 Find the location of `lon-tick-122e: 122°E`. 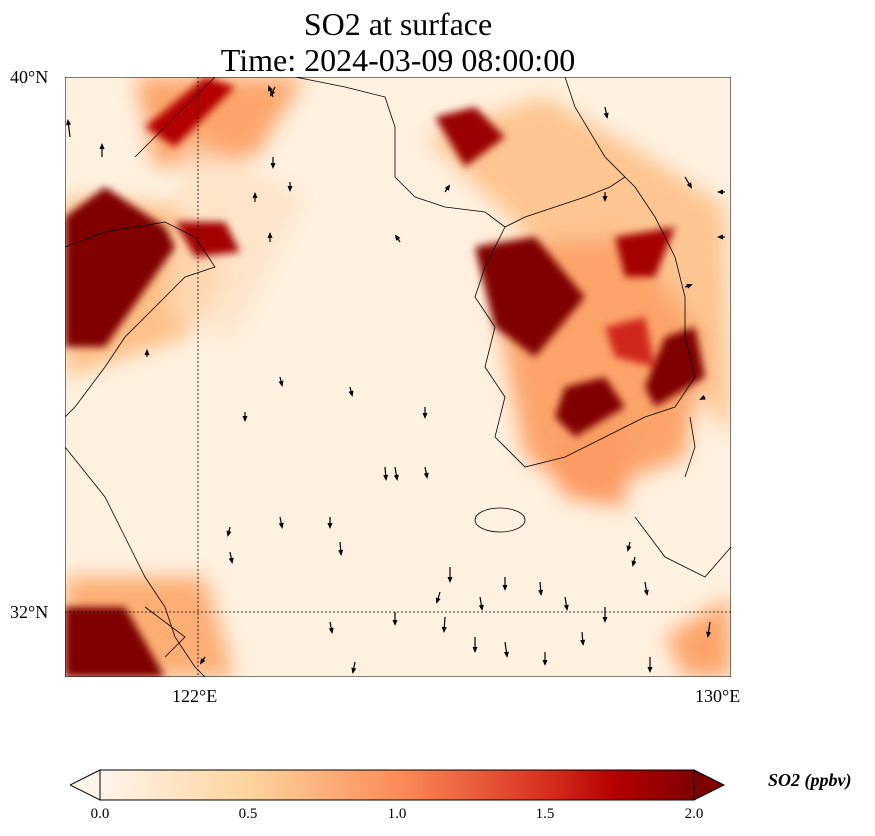

lon-tick-122e: 122°E is located at coordinates (195, 696).